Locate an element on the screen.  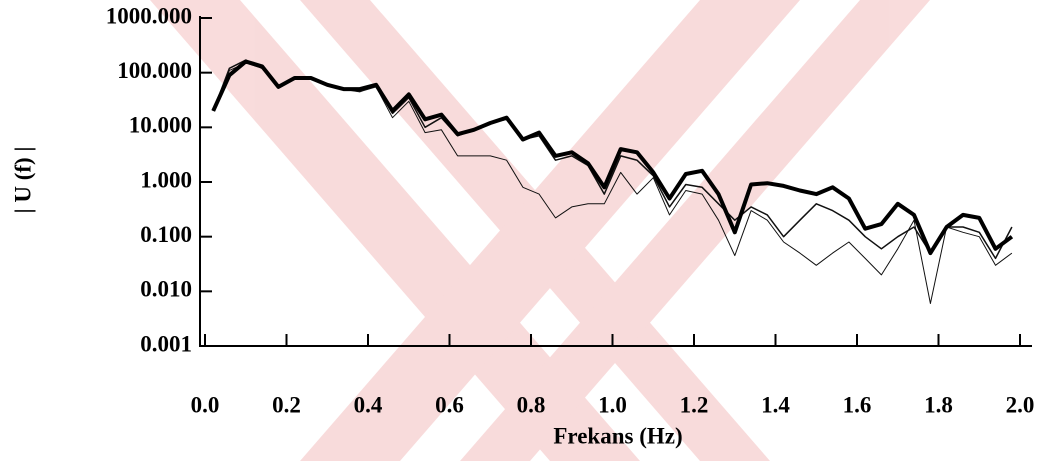
y-tick-label: 0.010 is located at coordinates (166, 289).